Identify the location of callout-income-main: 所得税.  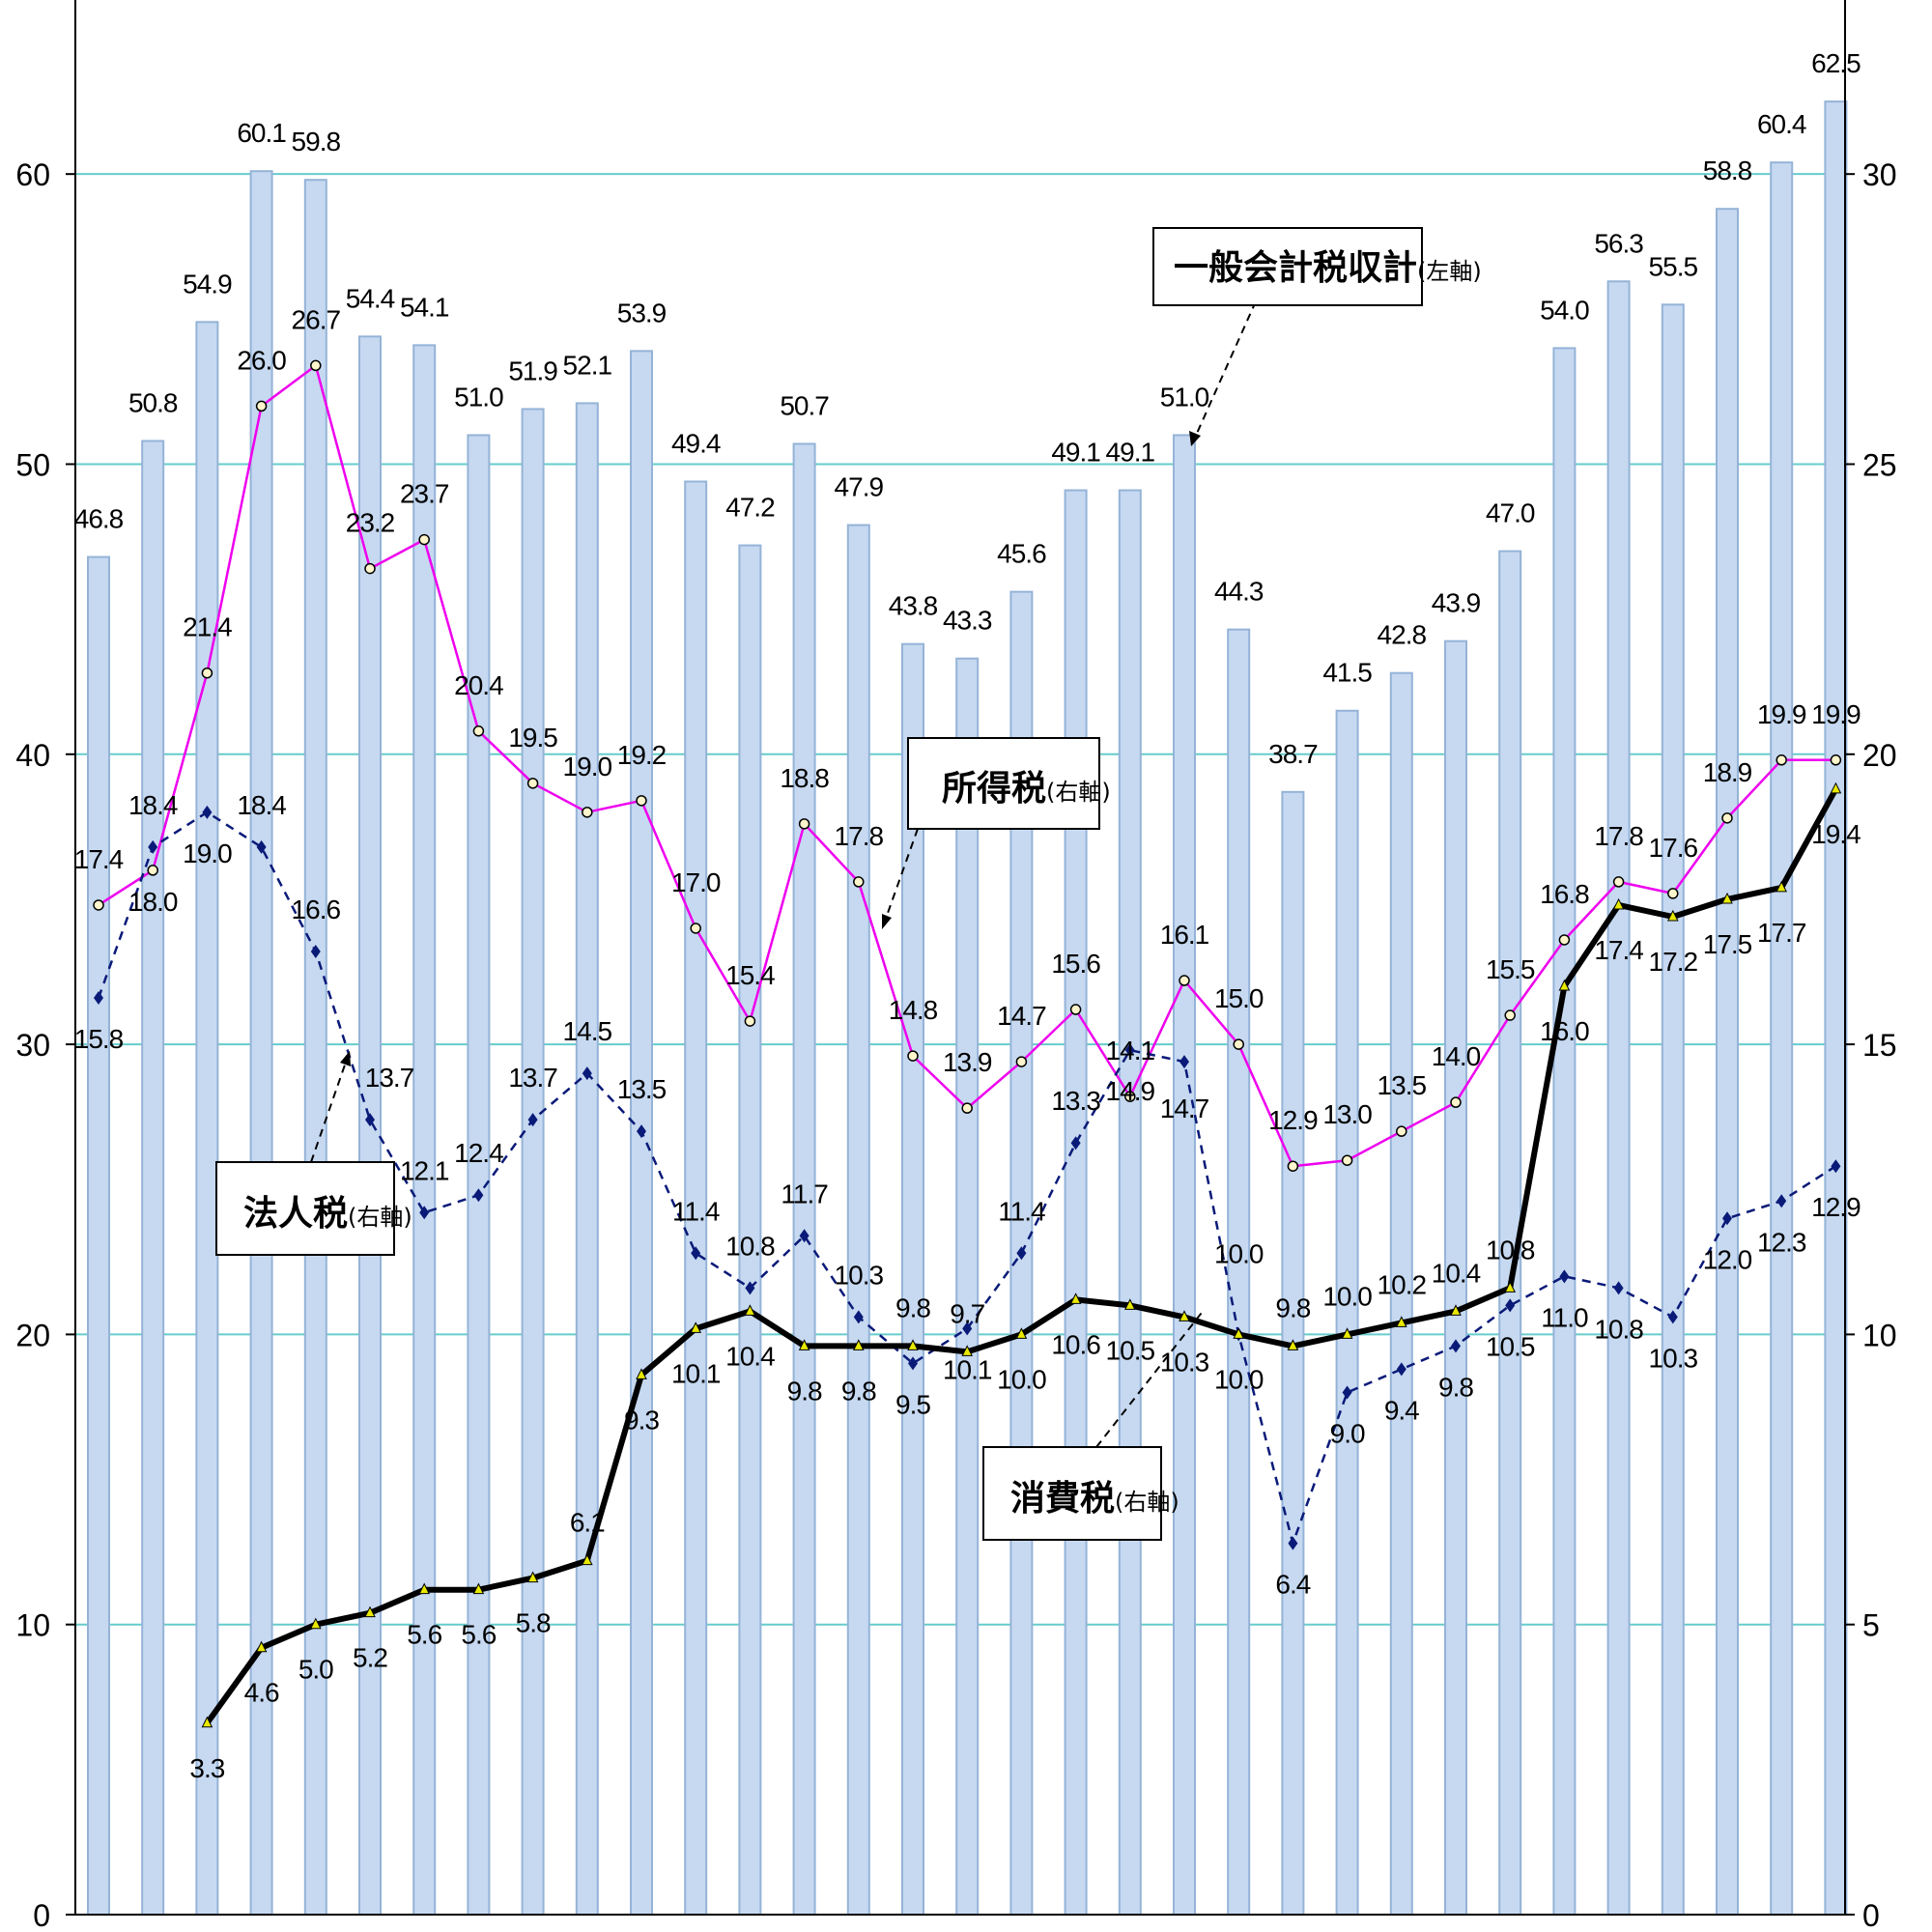
(994, 789).